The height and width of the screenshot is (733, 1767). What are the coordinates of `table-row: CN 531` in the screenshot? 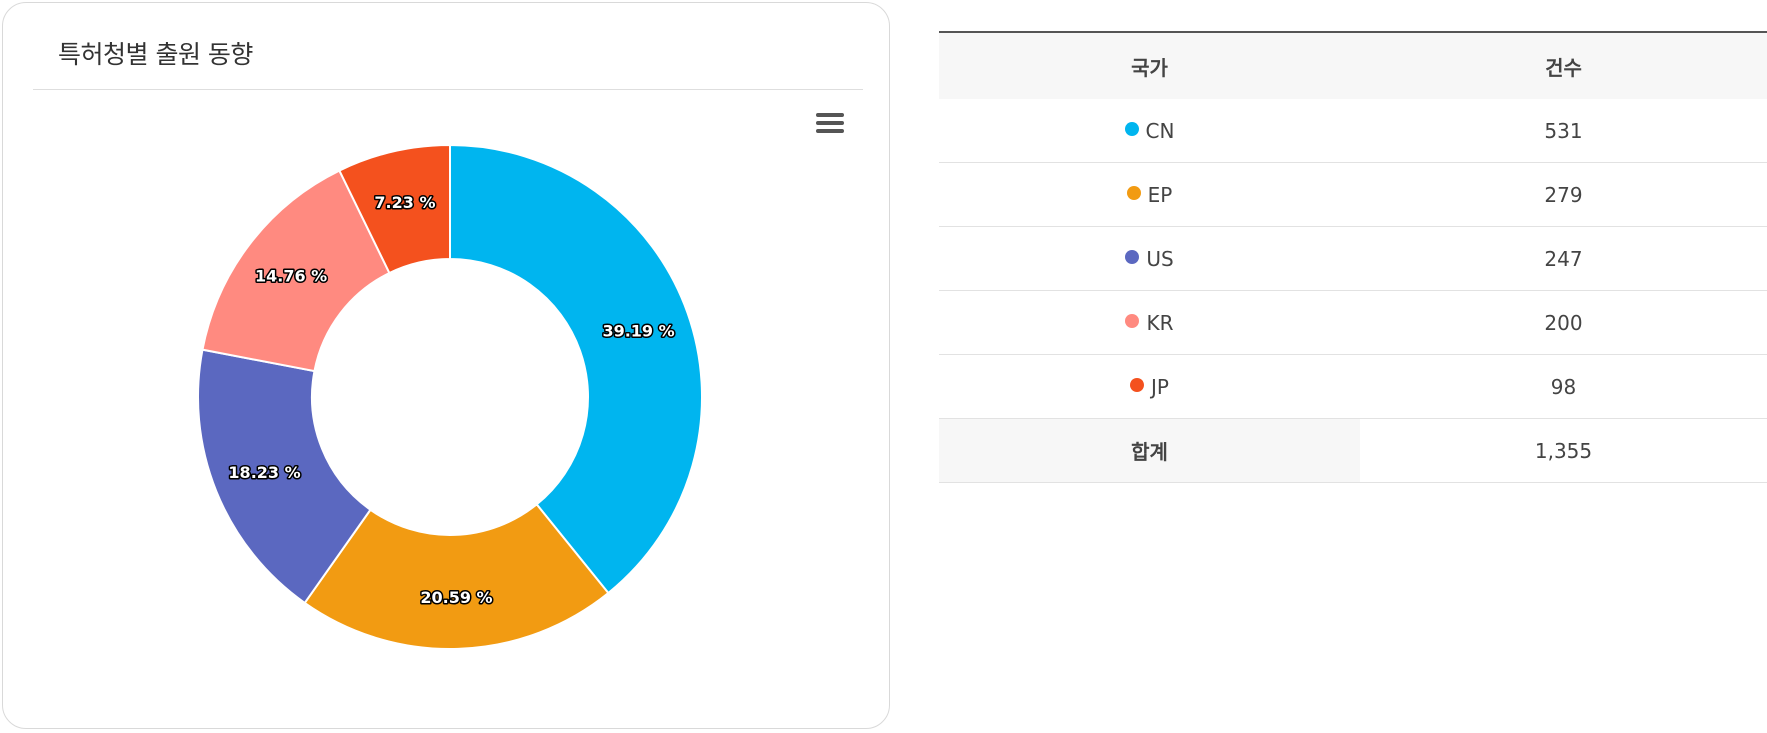 It's located at (1353, 131).